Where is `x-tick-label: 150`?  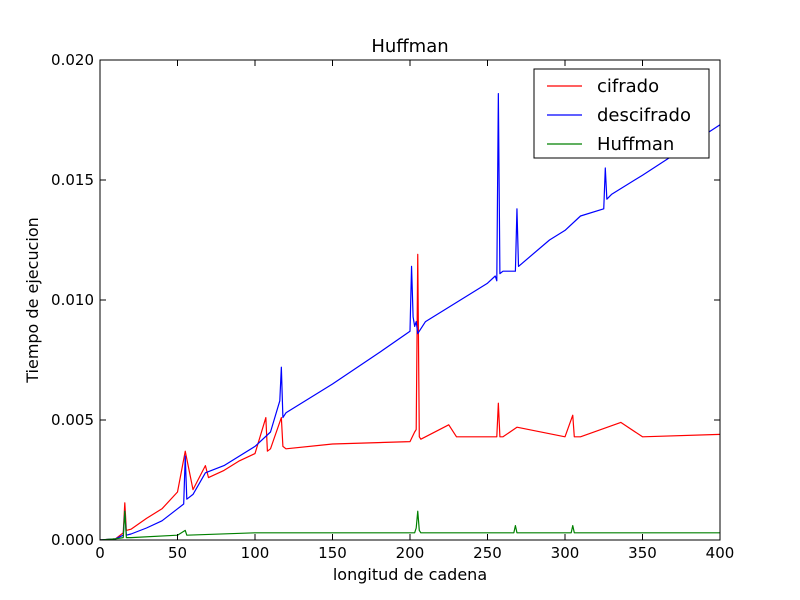
x-tick-label: 150 is located at coordinates (332, 553).